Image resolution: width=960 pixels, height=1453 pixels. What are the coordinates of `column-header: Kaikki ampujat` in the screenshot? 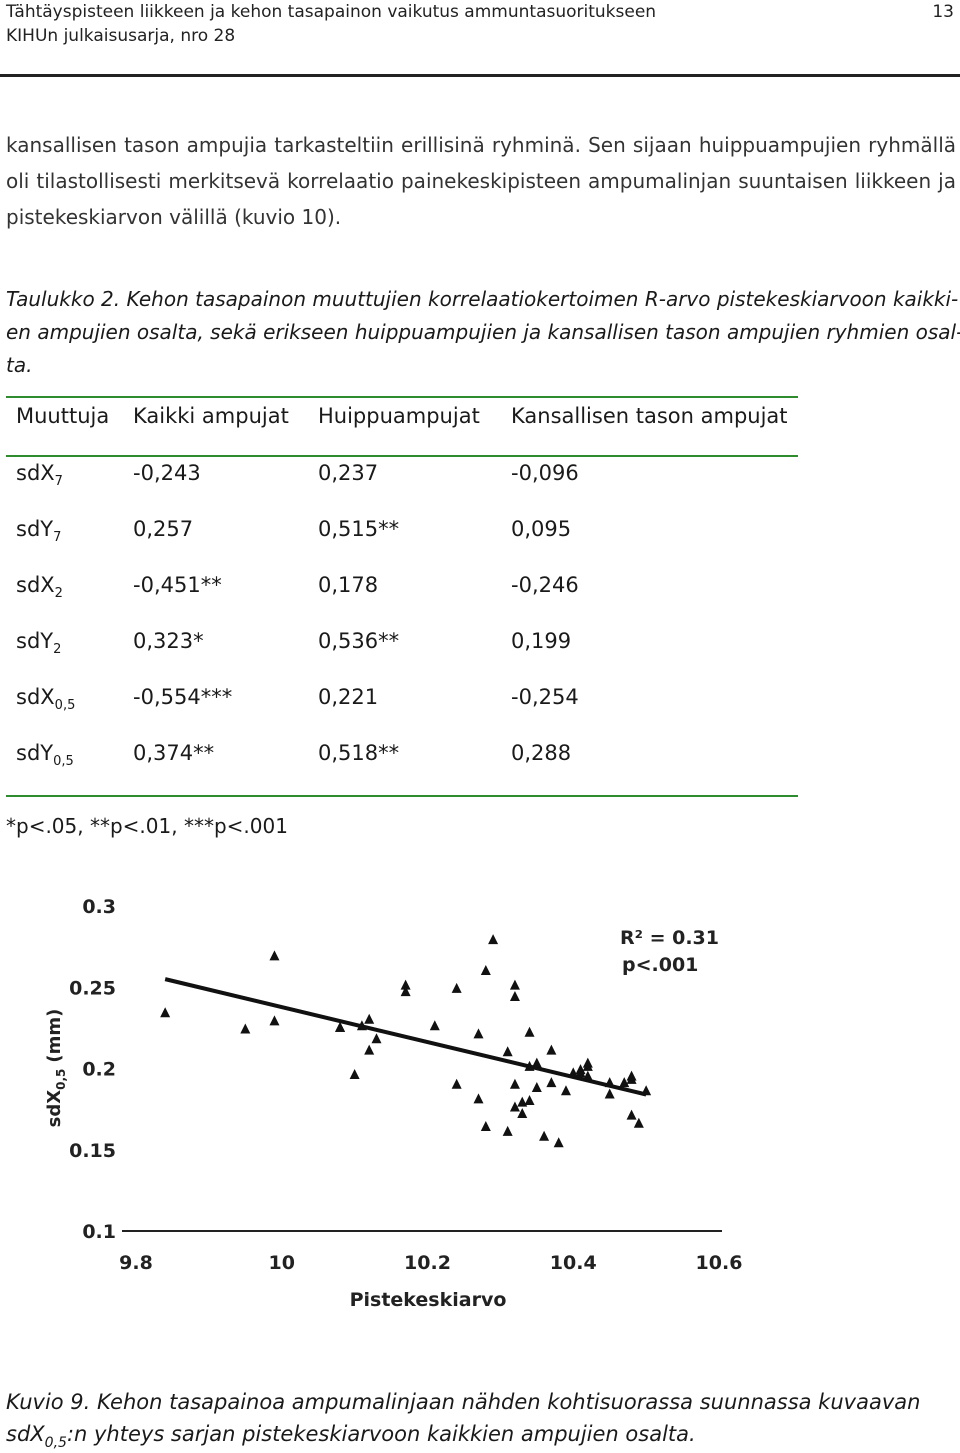 It's located at (211, 416).